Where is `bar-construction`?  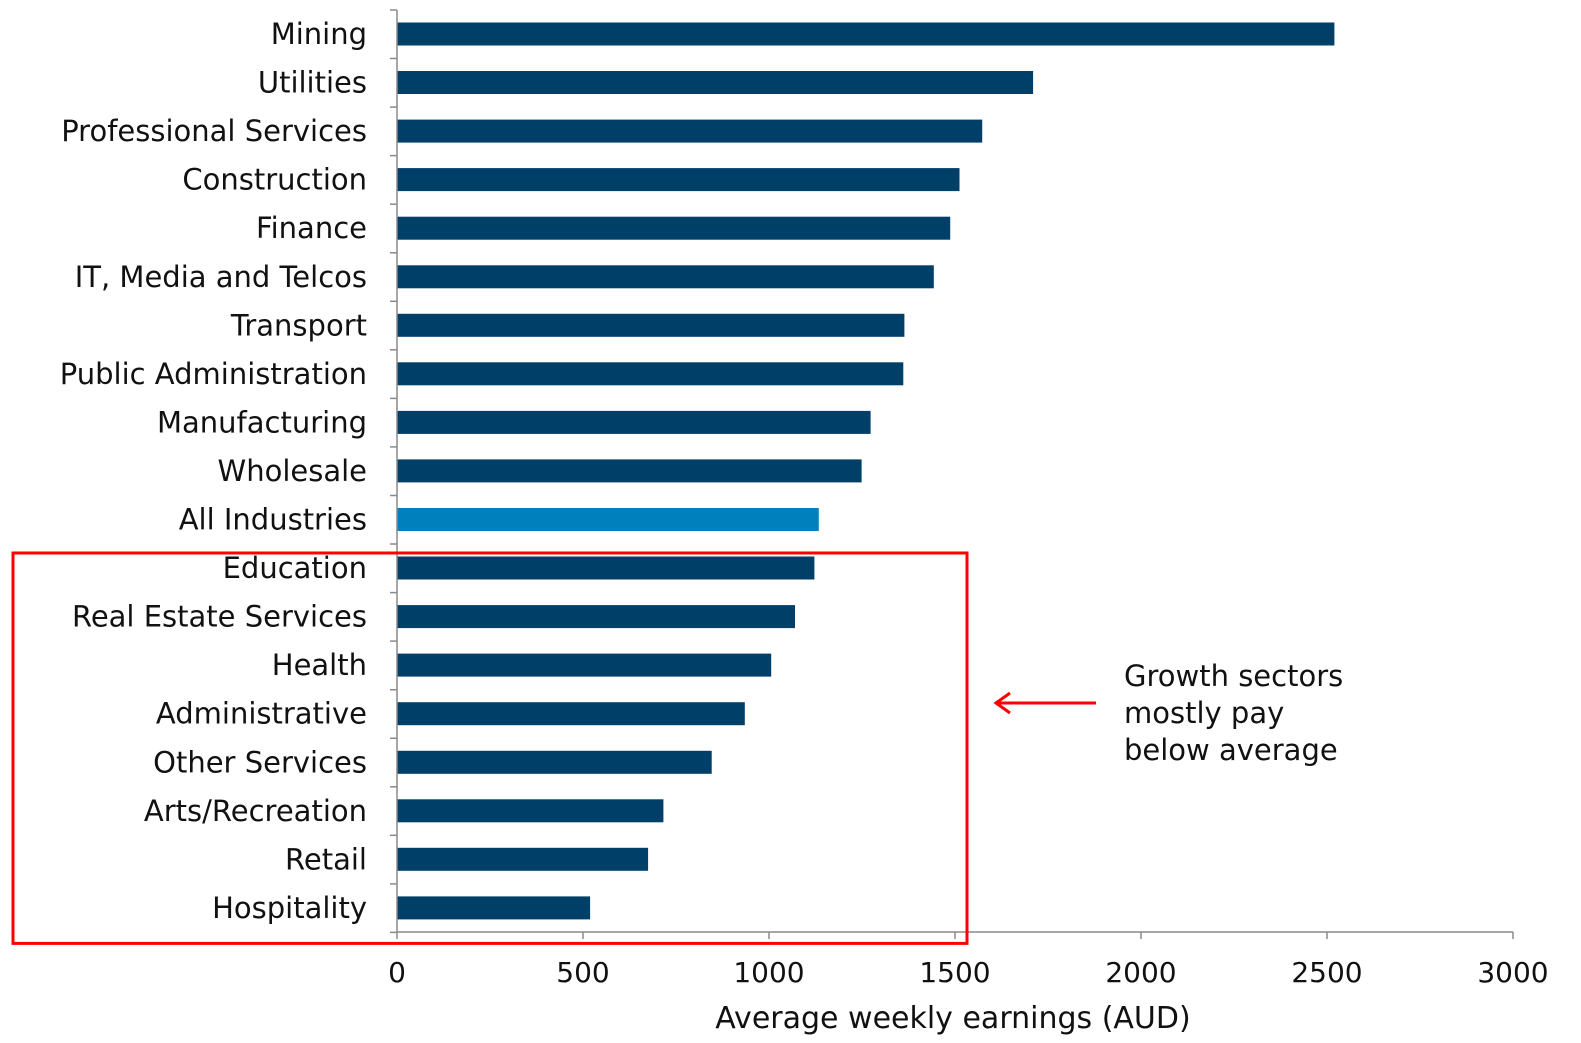 bar-construction is located at coordinates (678, 180).